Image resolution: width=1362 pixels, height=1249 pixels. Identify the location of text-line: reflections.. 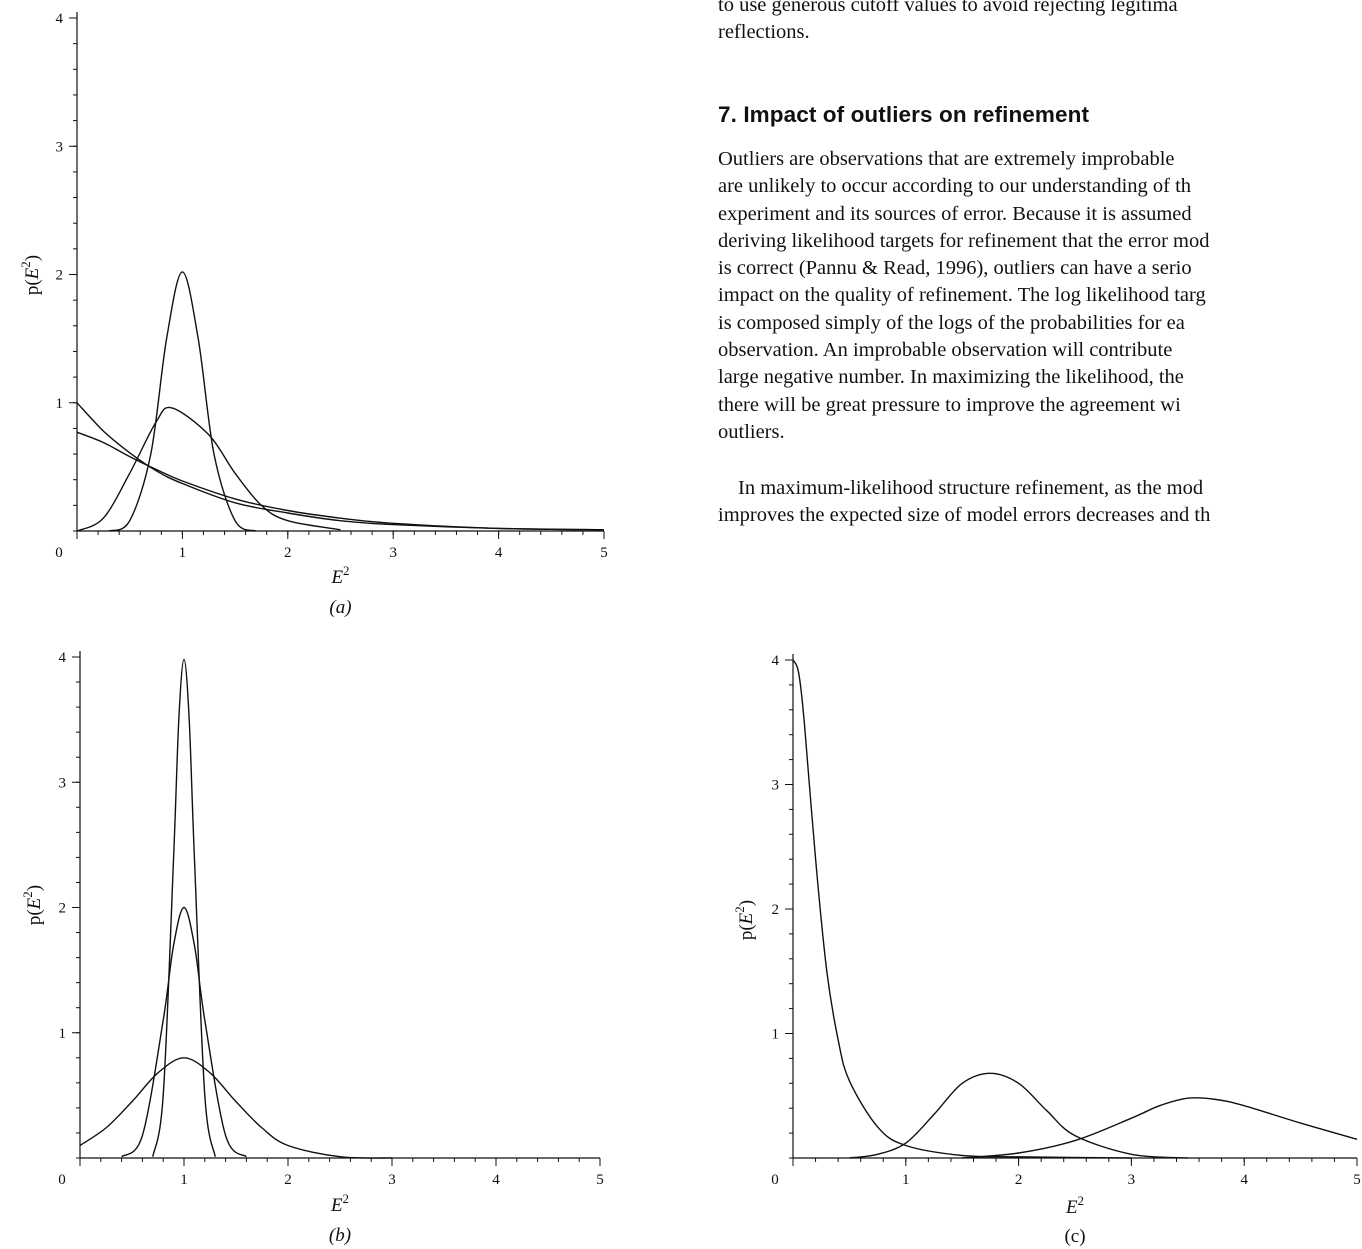
(764, 32).